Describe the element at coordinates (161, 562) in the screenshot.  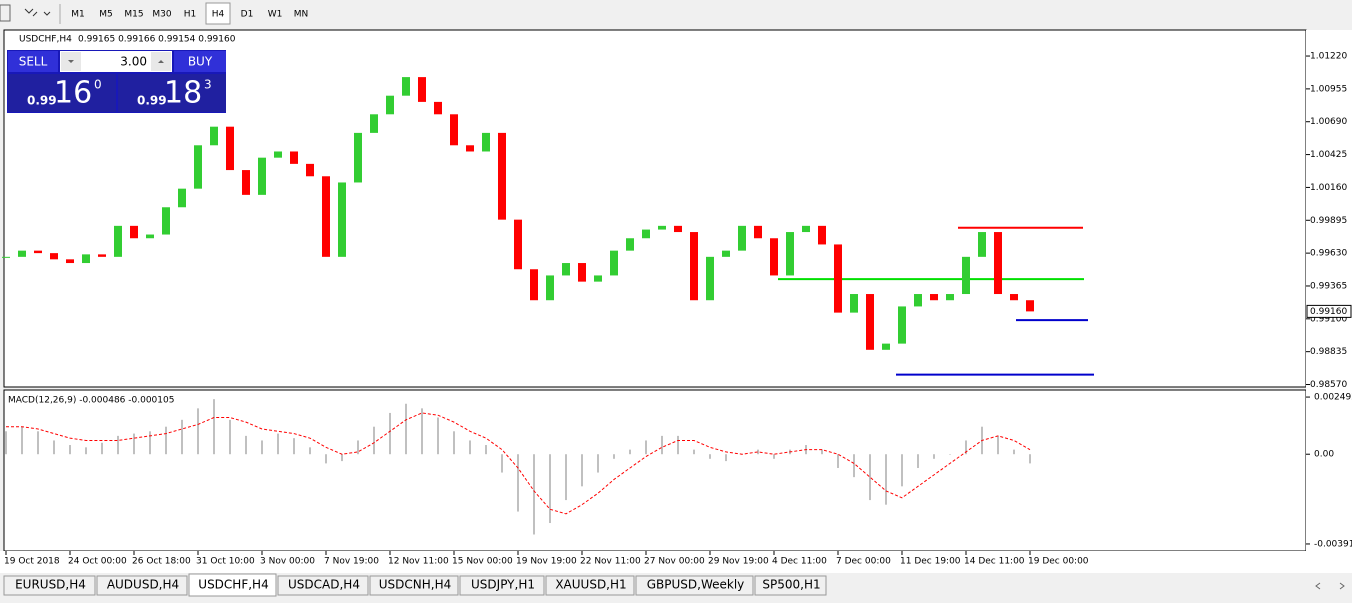
I see `x-tick-label: 26 Oct 18:00` at that location.